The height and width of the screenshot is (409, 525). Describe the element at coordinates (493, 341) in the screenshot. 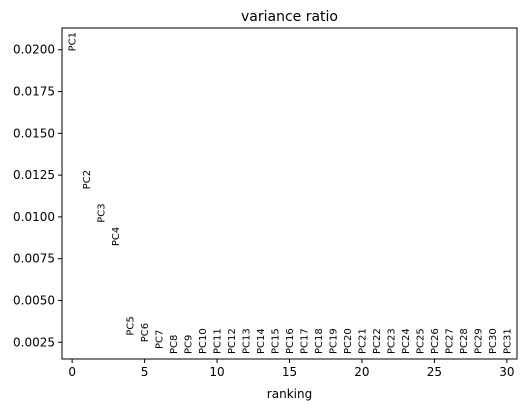

I see `point-label-pc30: PC30` at that location.